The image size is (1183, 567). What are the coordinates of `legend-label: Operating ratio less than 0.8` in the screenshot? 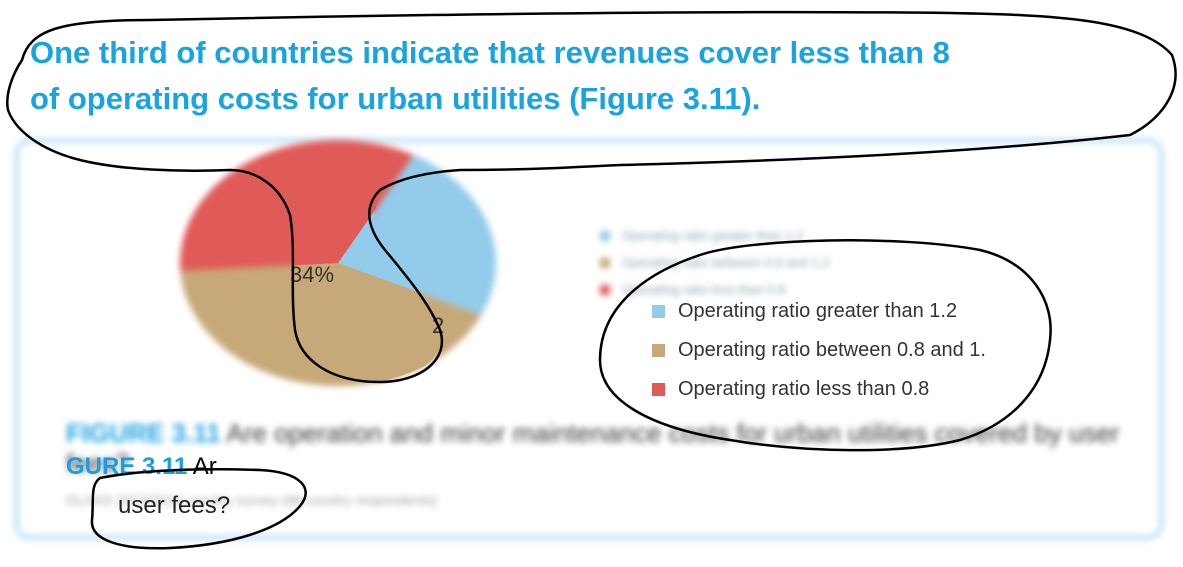 It's located at (804, 389).